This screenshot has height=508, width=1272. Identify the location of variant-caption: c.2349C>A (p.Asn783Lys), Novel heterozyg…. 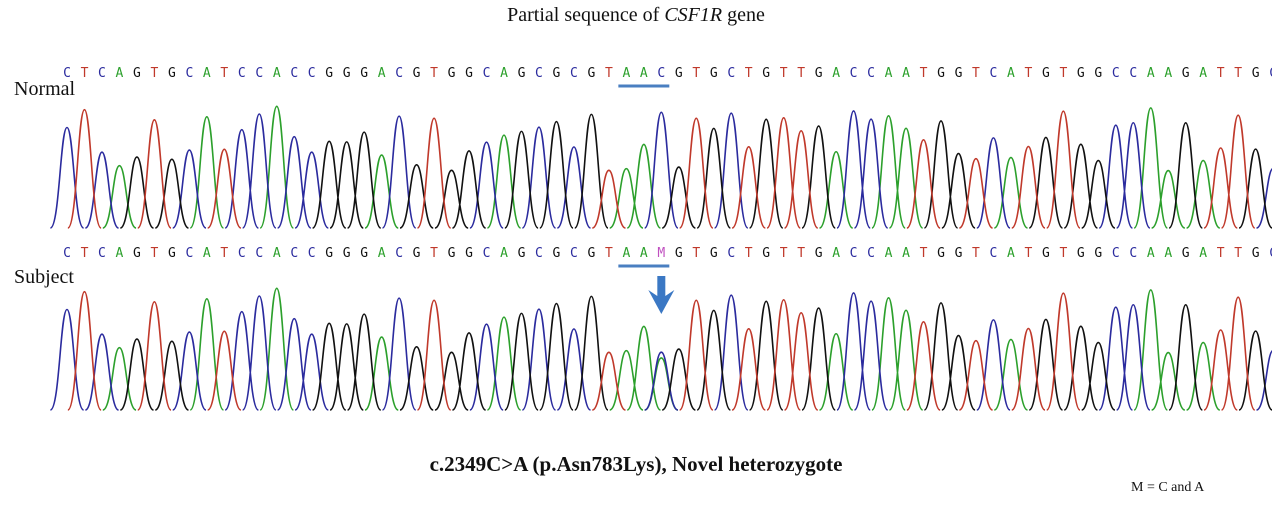
(636, 464).